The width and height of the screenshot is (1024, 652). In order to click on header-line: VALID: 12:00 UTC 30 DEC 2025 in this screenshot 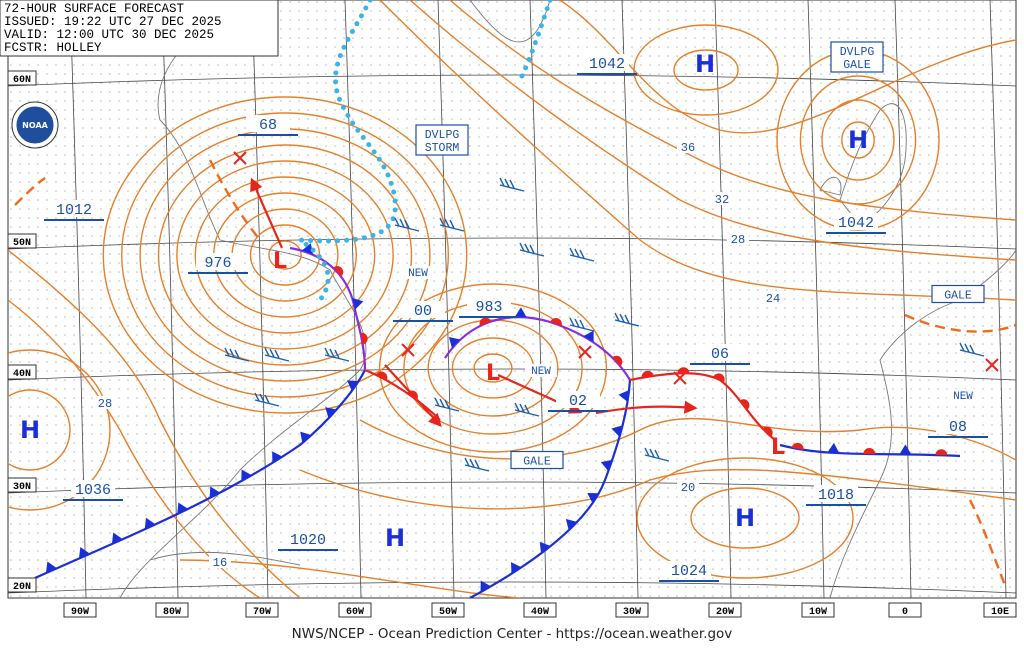, I will do `click(109, 35)`.